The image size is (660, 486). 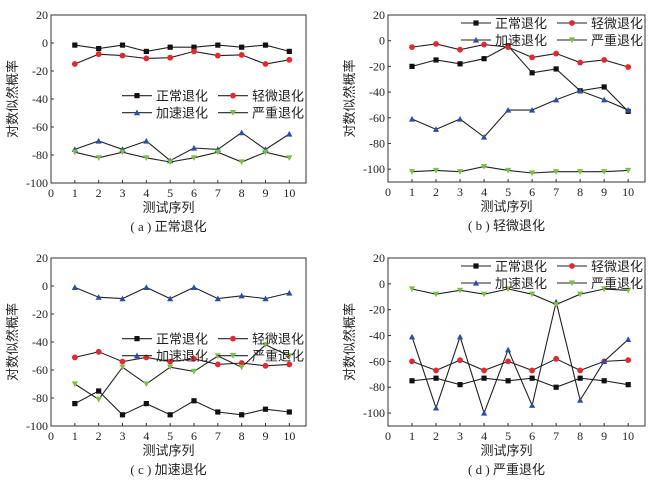 I want to click on x-tick-label: 4, so click(x=146, y=193).